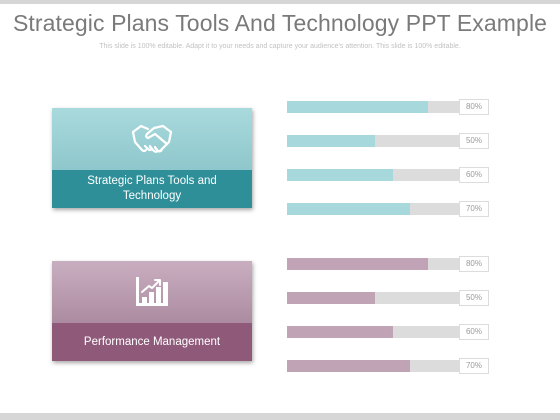 The width and height of the screenshot is (560, 420). I want to click on performance-card: Performance Management, so click(152, 311).